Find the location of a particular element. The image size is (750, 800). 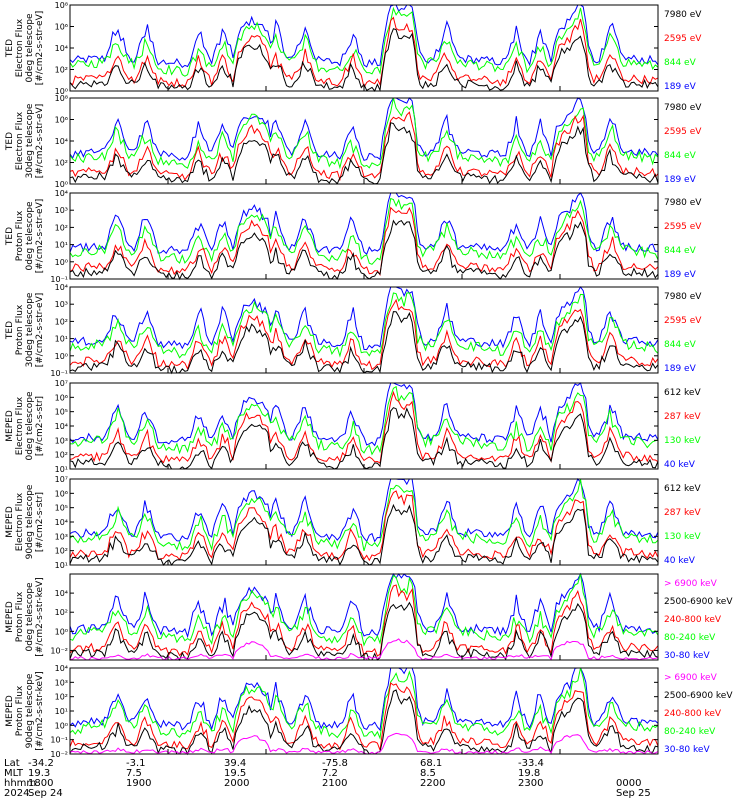

y-tick-label: 10⁷ is located at coordinates (61, 383).